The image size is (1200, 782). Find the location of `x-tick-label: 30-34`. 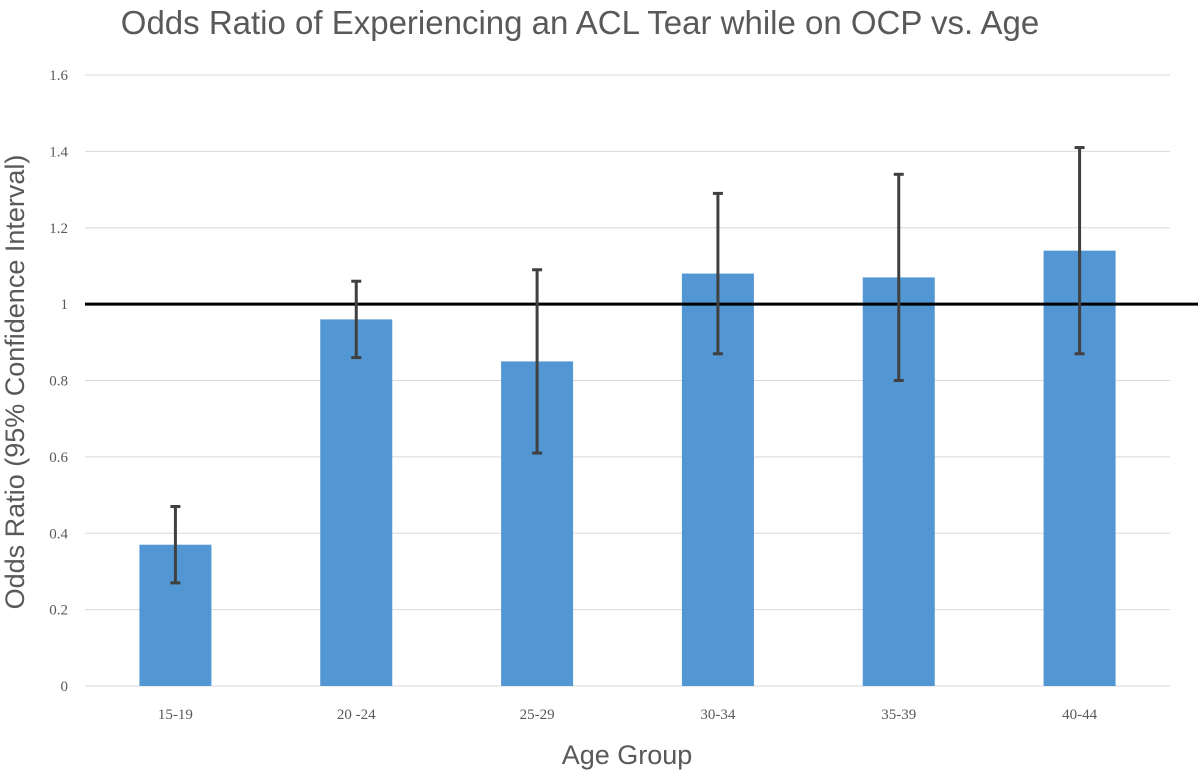

x-tick-label: 30-34 is located at coordinates (717, 715).